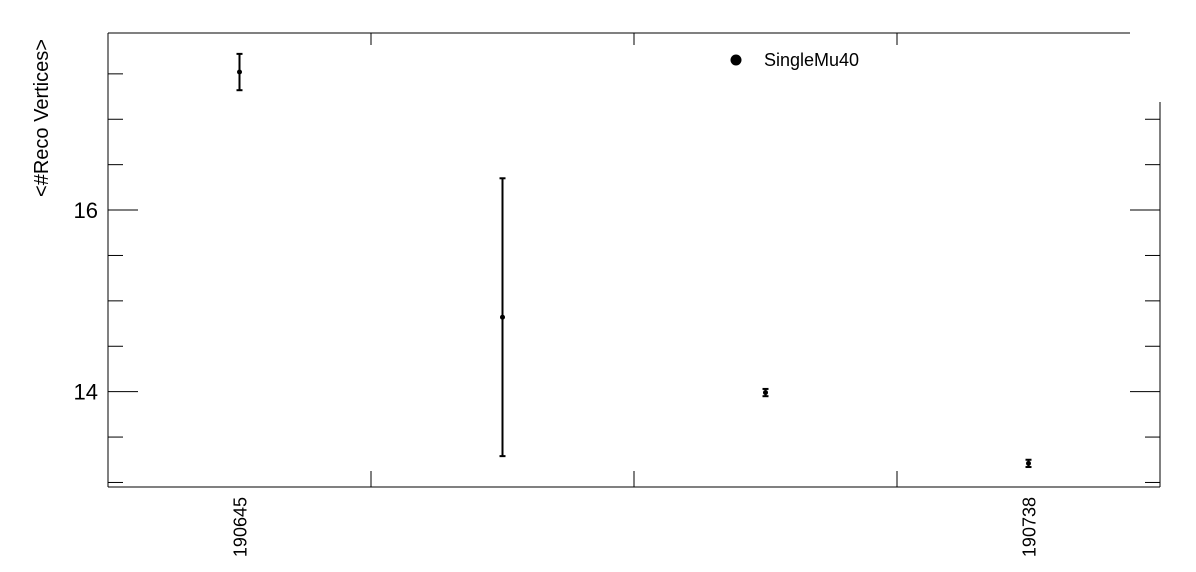  What do you see at coordinates (86, 210) in the screenshot?
I see `y-tick-label: 16` at bounding box center [86, 210].